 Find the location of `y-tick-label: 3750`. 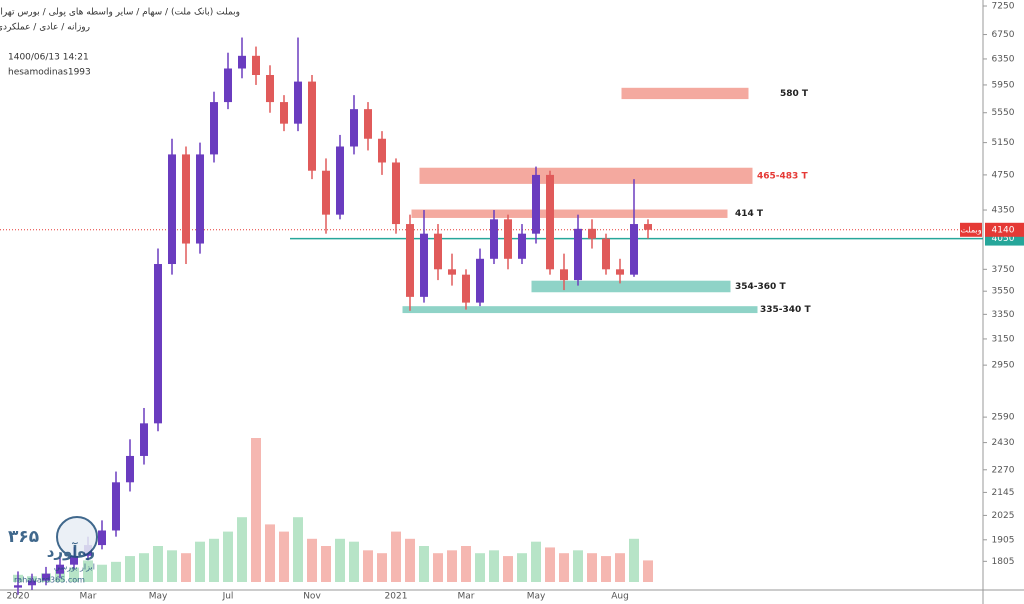

y-tick-label: 3750 is located at coordinates (1003, 270).